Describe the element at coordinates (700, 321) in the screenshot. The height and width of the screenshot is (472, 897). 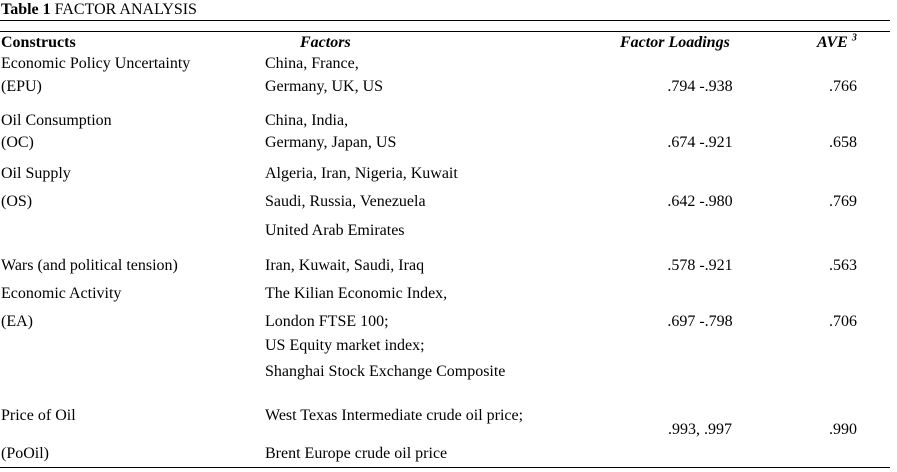
I see `loadings-cell: .697 -.798` at that location.